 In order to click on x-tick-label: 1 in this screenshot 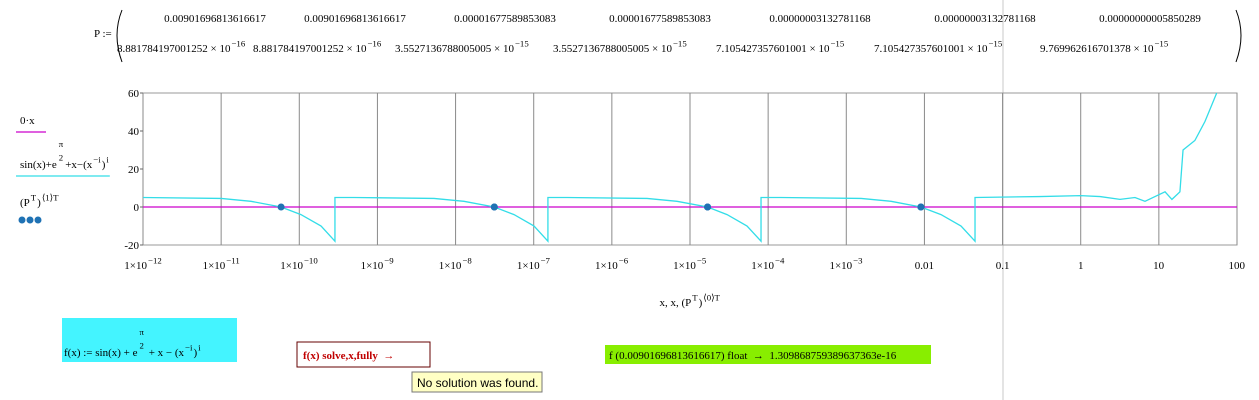, I will do `click(1081, 266)`.